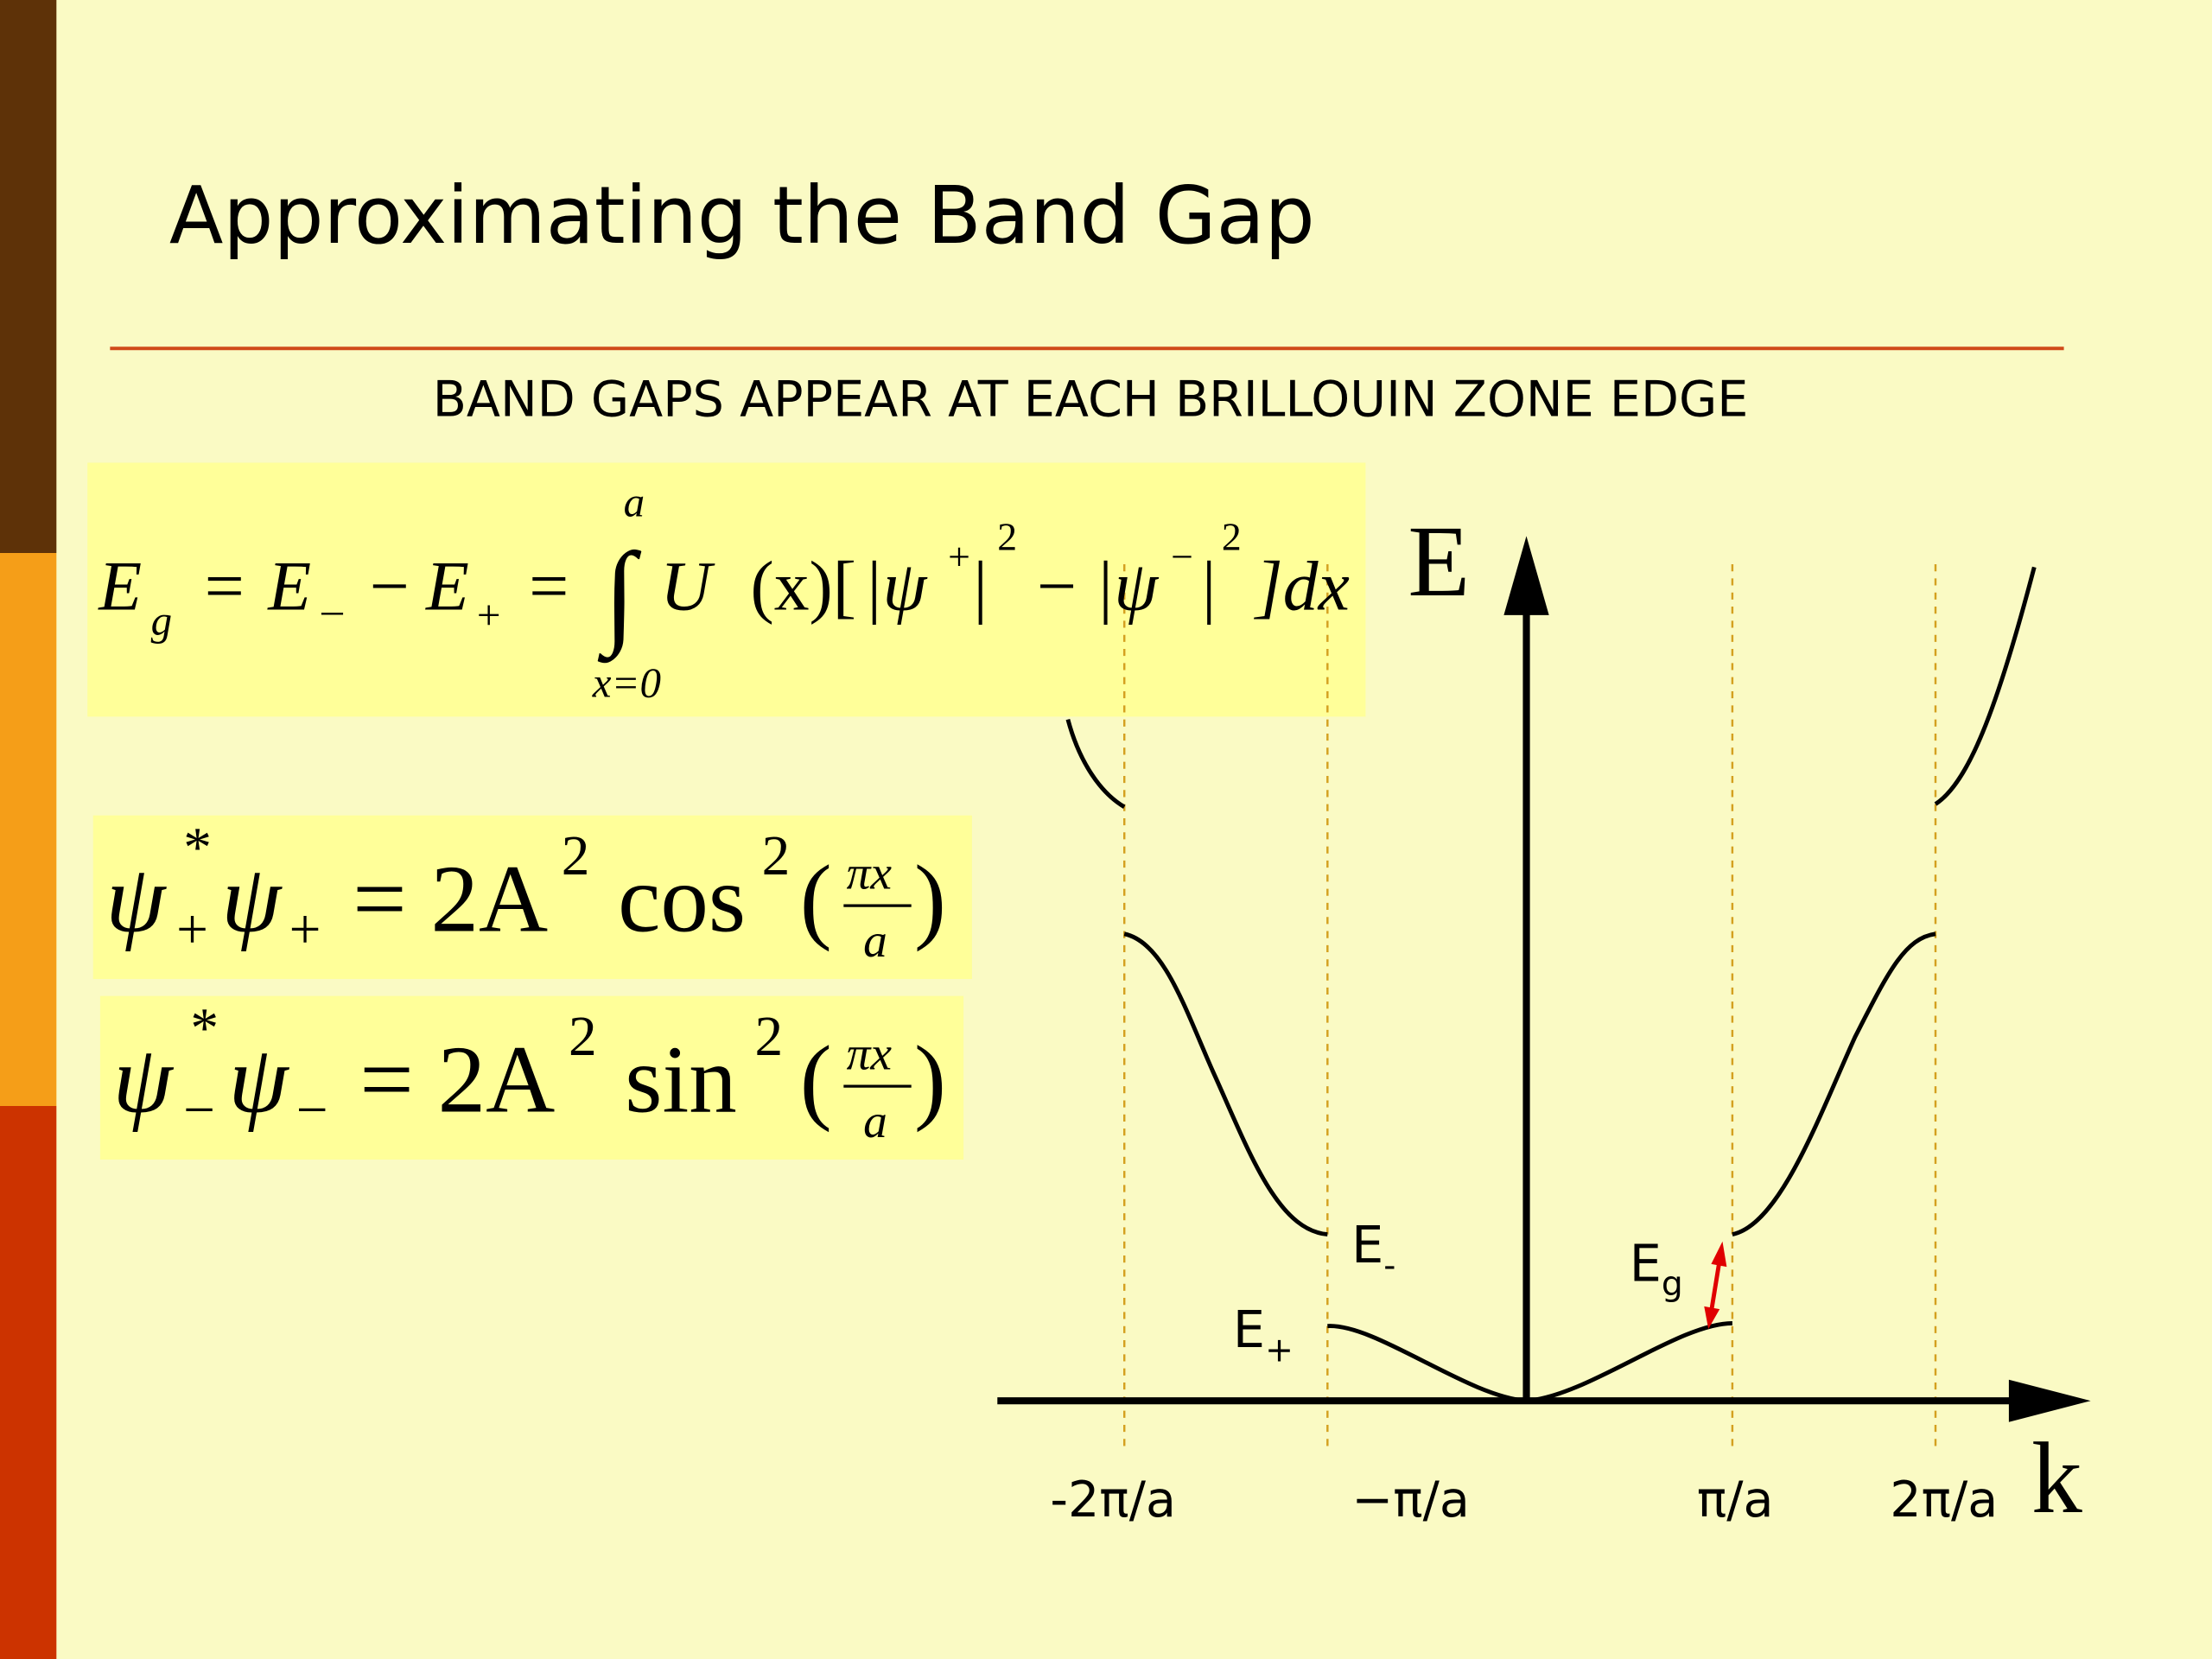  I want to click on e-axis-arrow, so click(1526, 575).